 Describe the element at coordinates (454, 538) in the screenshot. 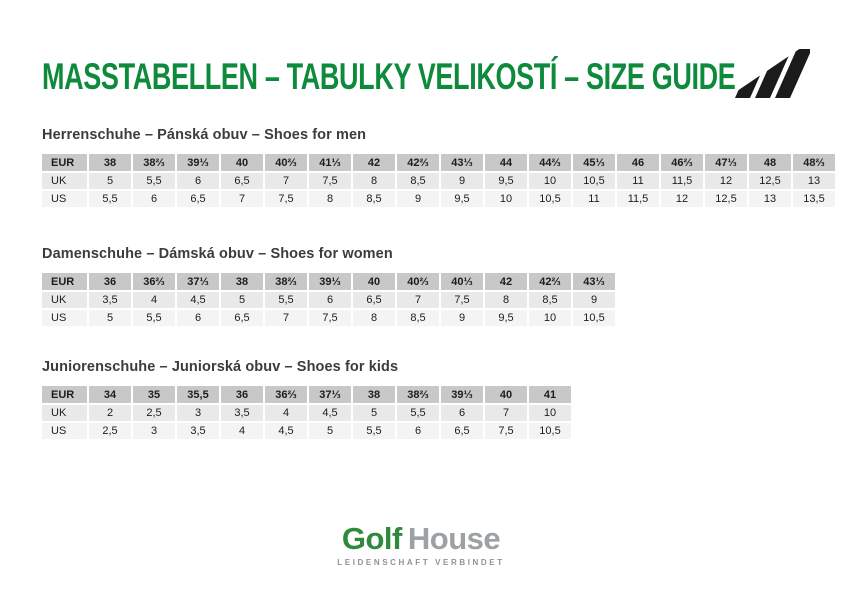

I see `golfhouse-word-house: House` at that location.